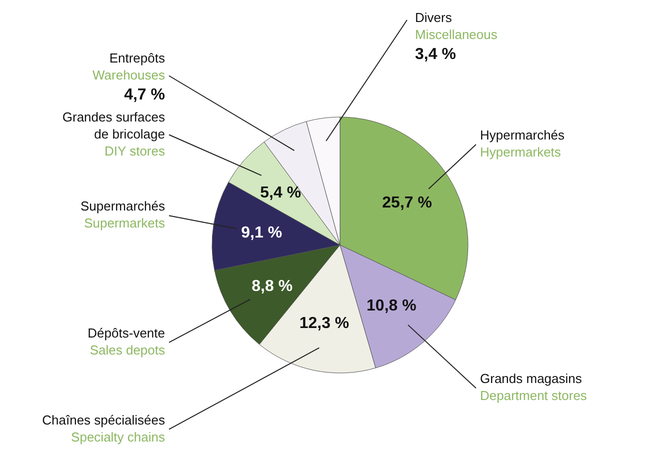  Describe the element at coordinates (129, 66) in the screenshot. I see `slice-label: Entrepôts Warehouses` at that location.